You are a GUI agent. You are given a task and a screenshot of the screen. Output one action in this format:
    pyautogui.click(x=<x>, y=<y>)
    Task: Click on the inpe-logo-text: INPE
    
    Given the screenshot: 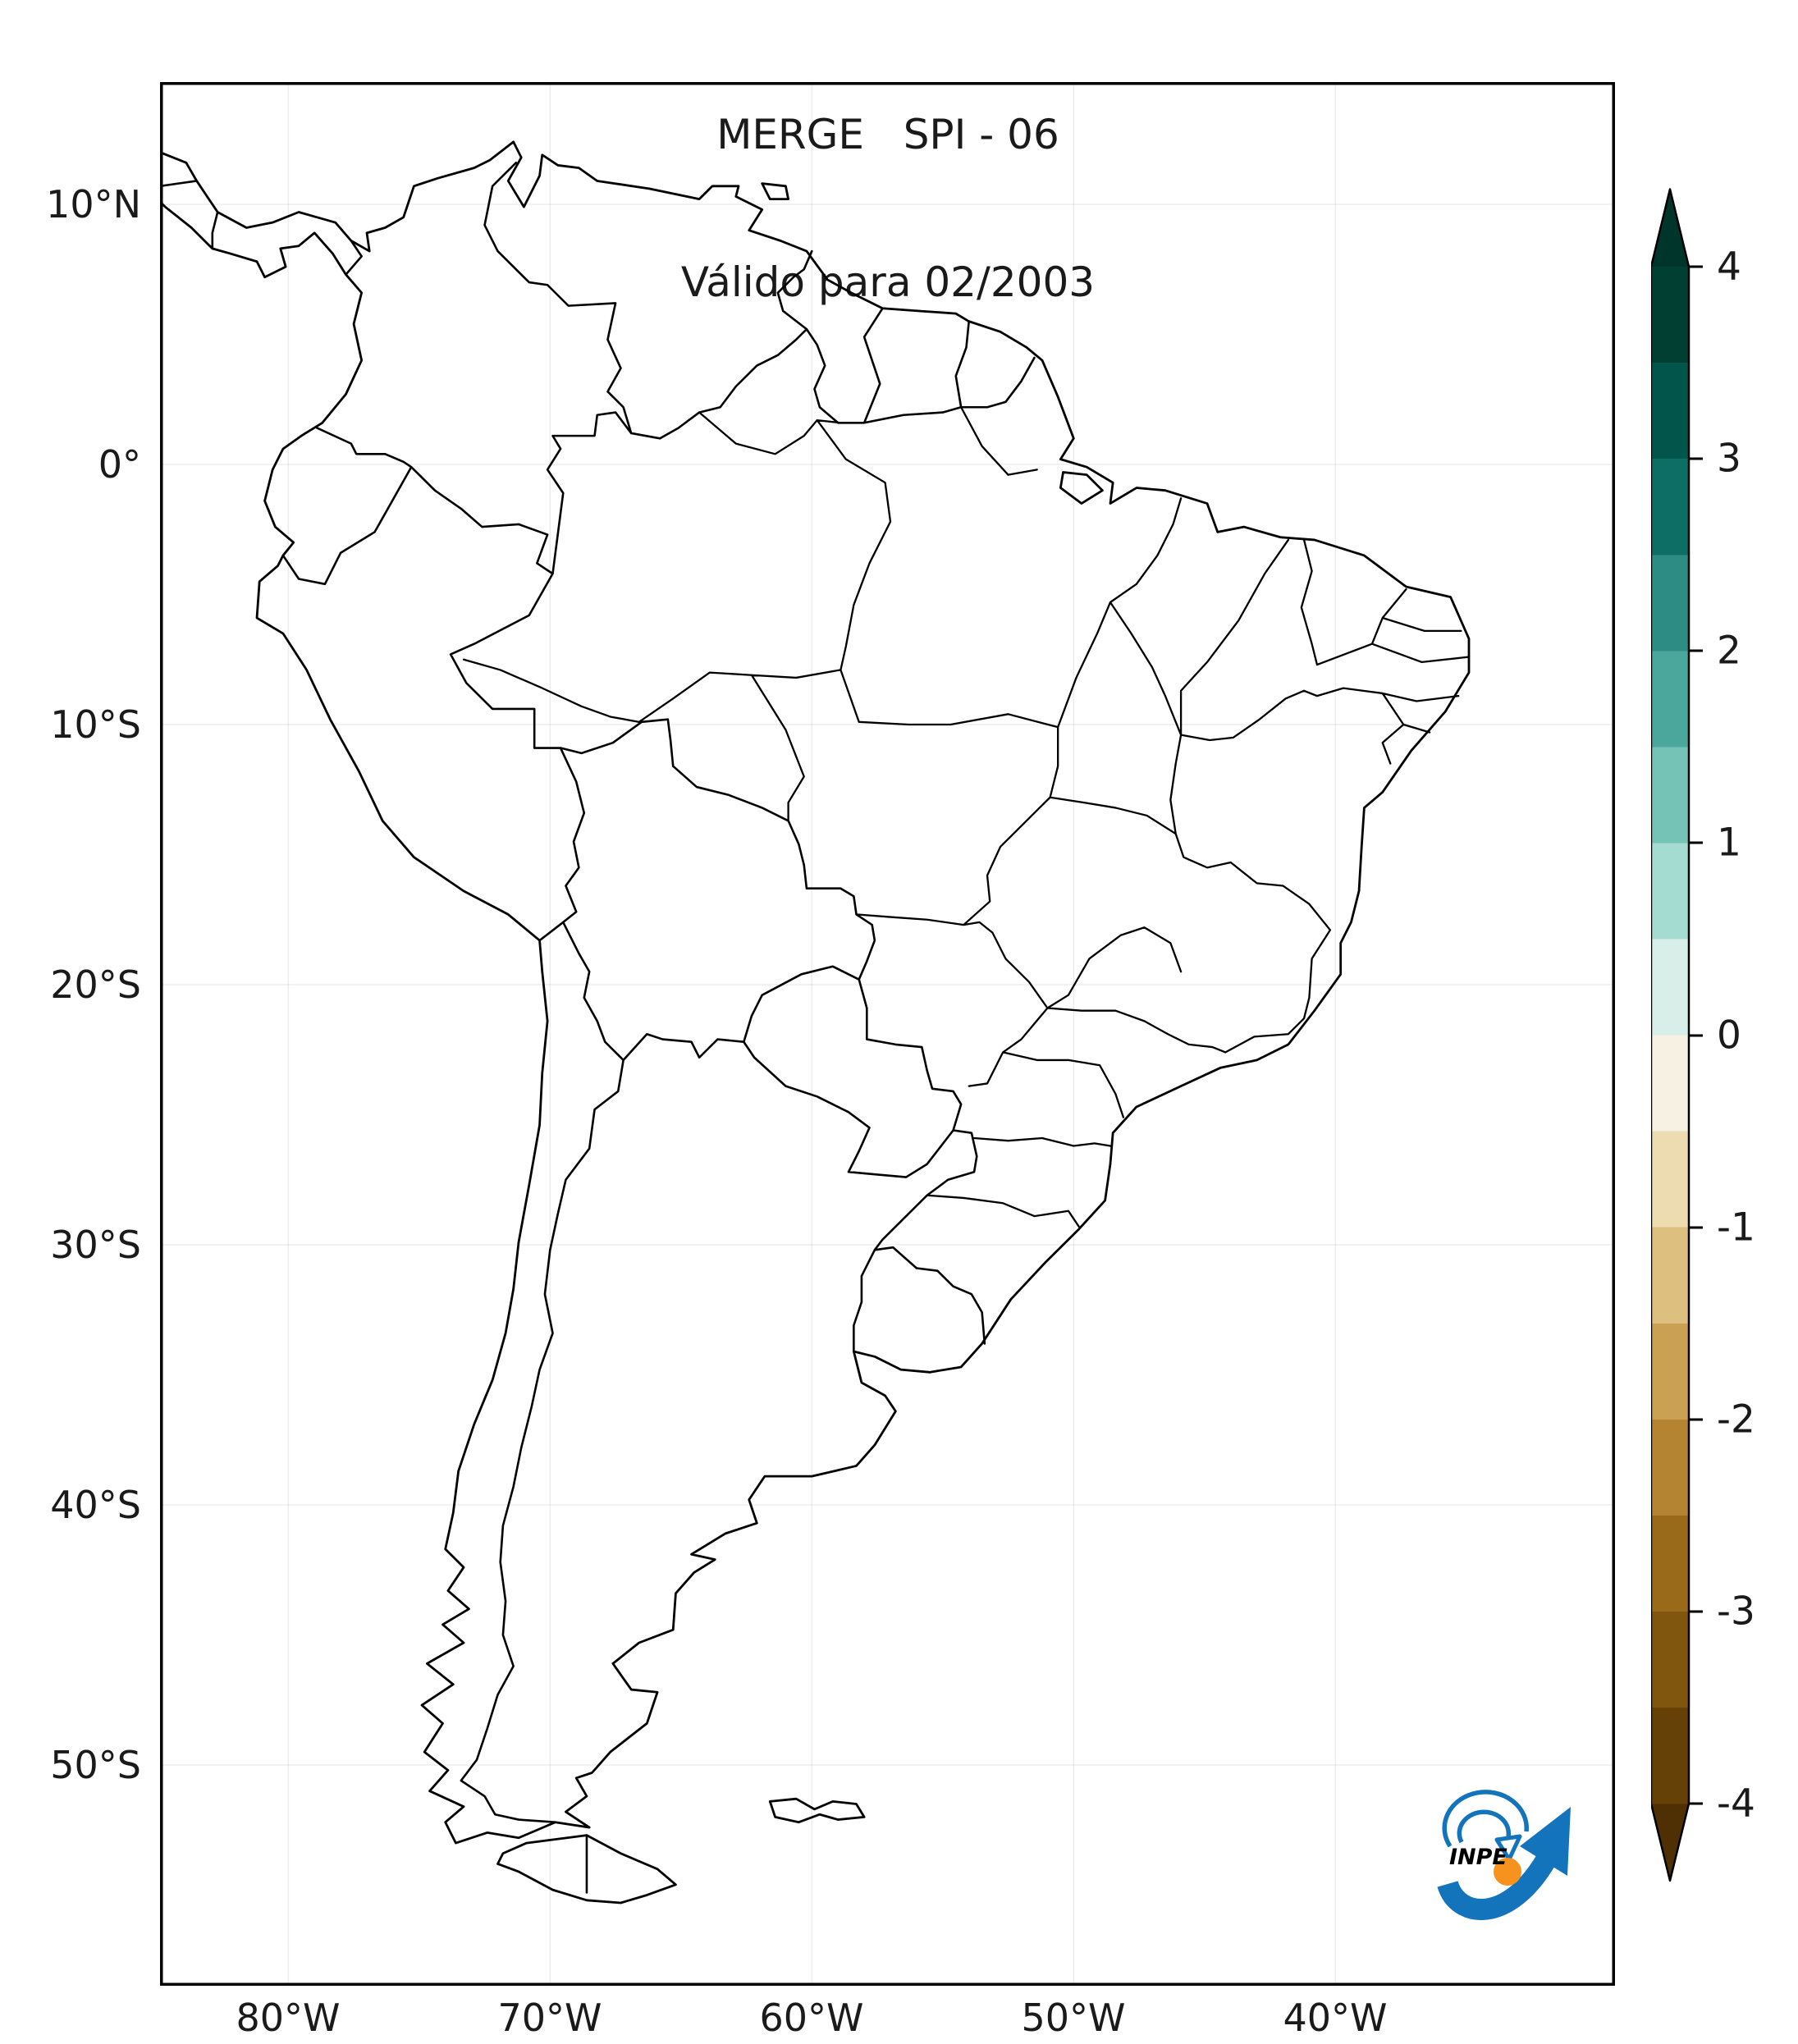 What is the action you would take?
    pyautogui.click(x=1478, y=1857)
    